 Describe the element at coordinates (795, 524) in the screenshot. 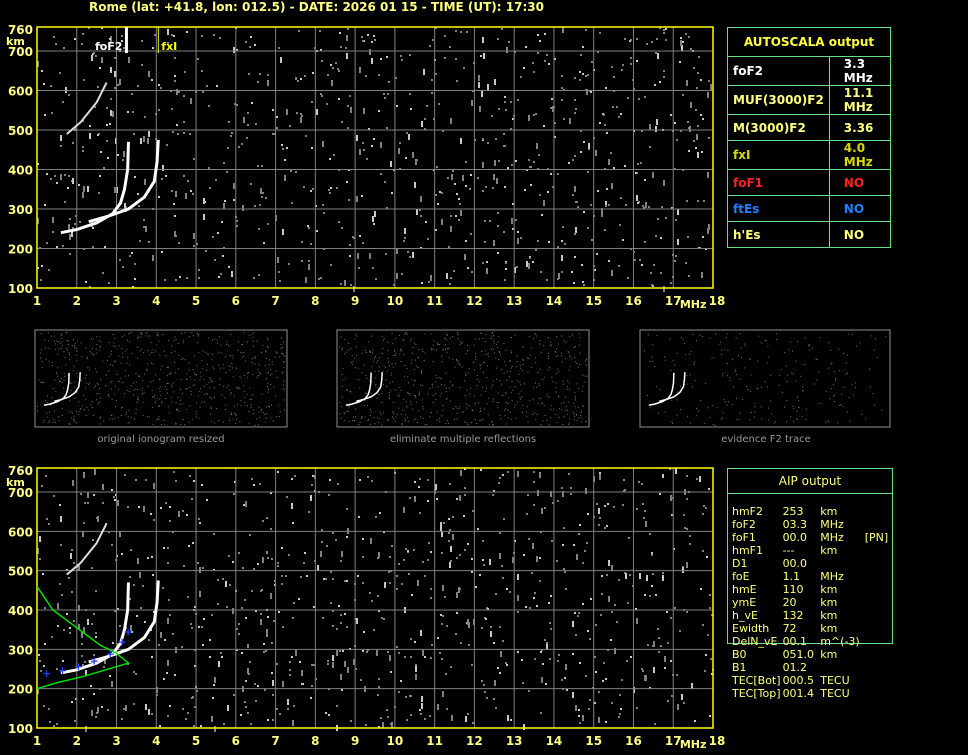

I see `aip-cell: 03.3` at that location.